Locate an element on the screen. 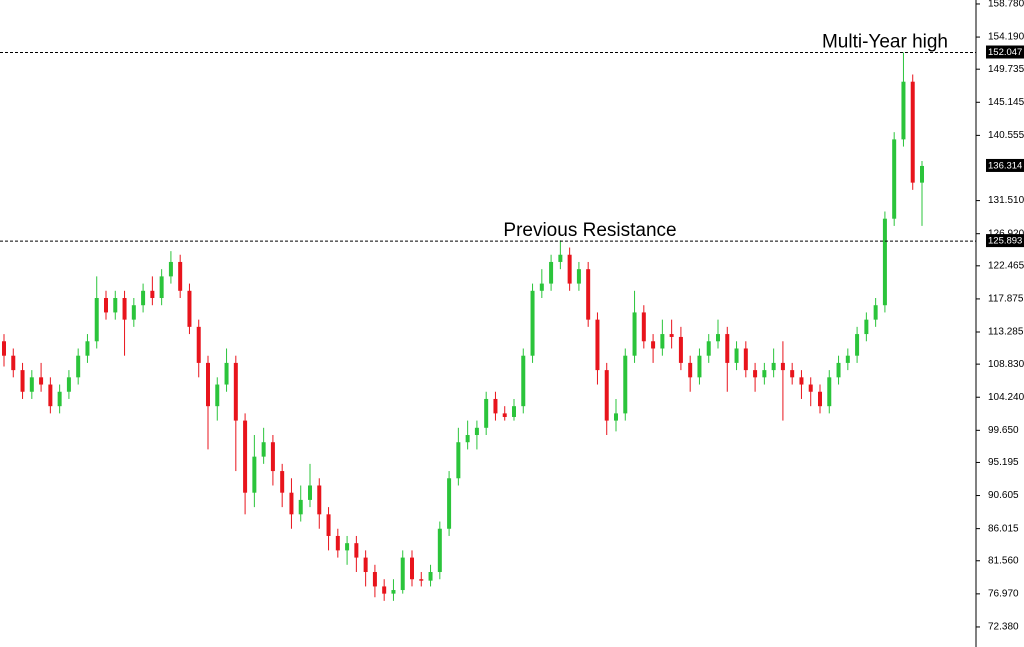 This screenshot has width=1024, height=647. y-tick-label: 95.195 is located at coordinates (1003, 462).